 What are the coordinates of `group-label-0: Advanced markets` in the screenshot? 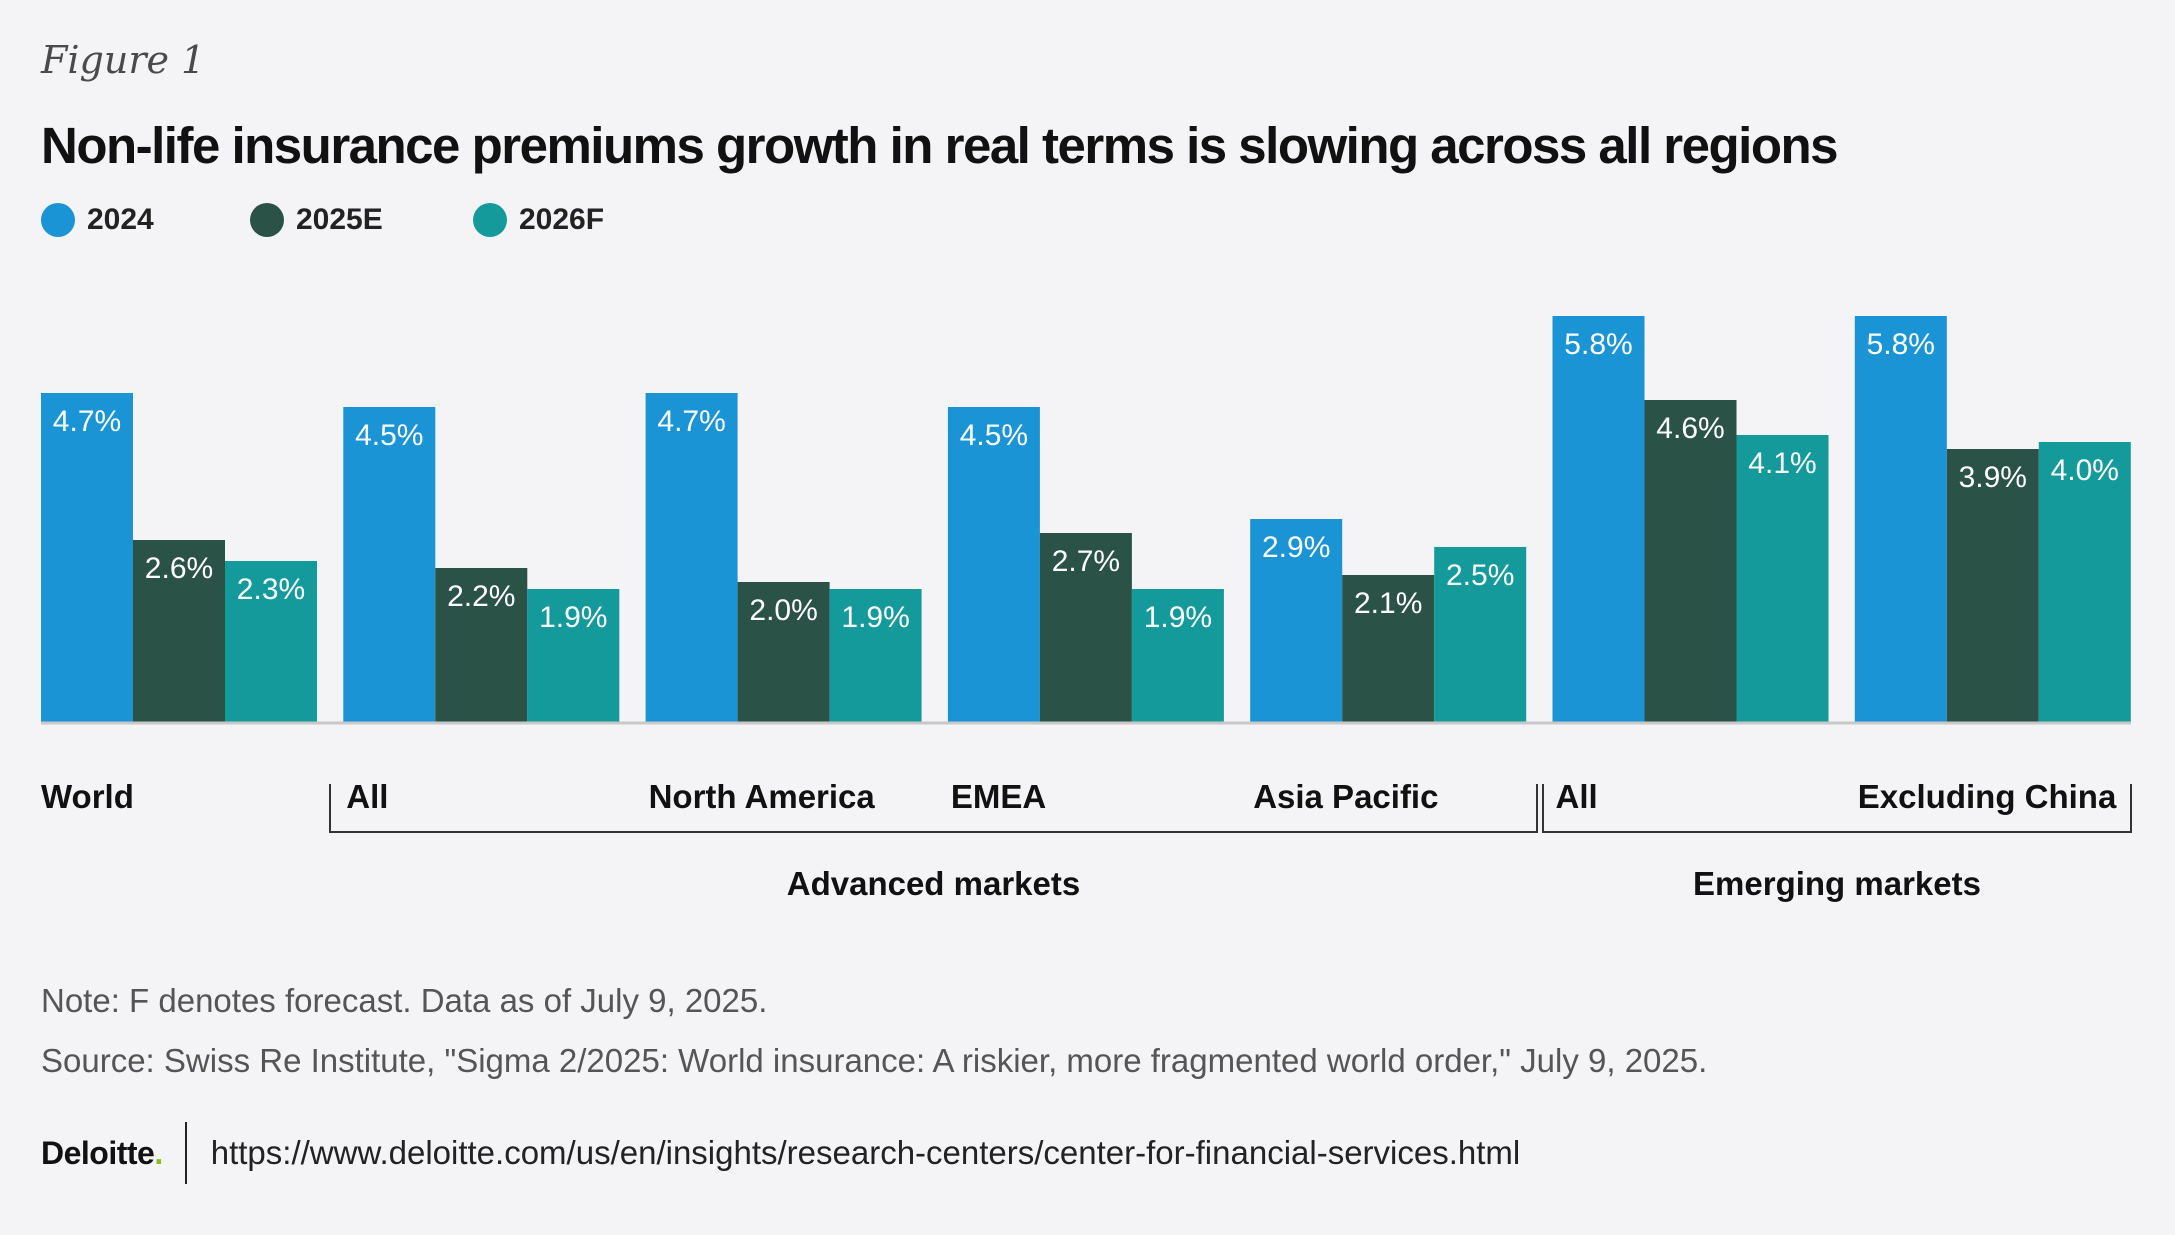 It's located at (933, 883).